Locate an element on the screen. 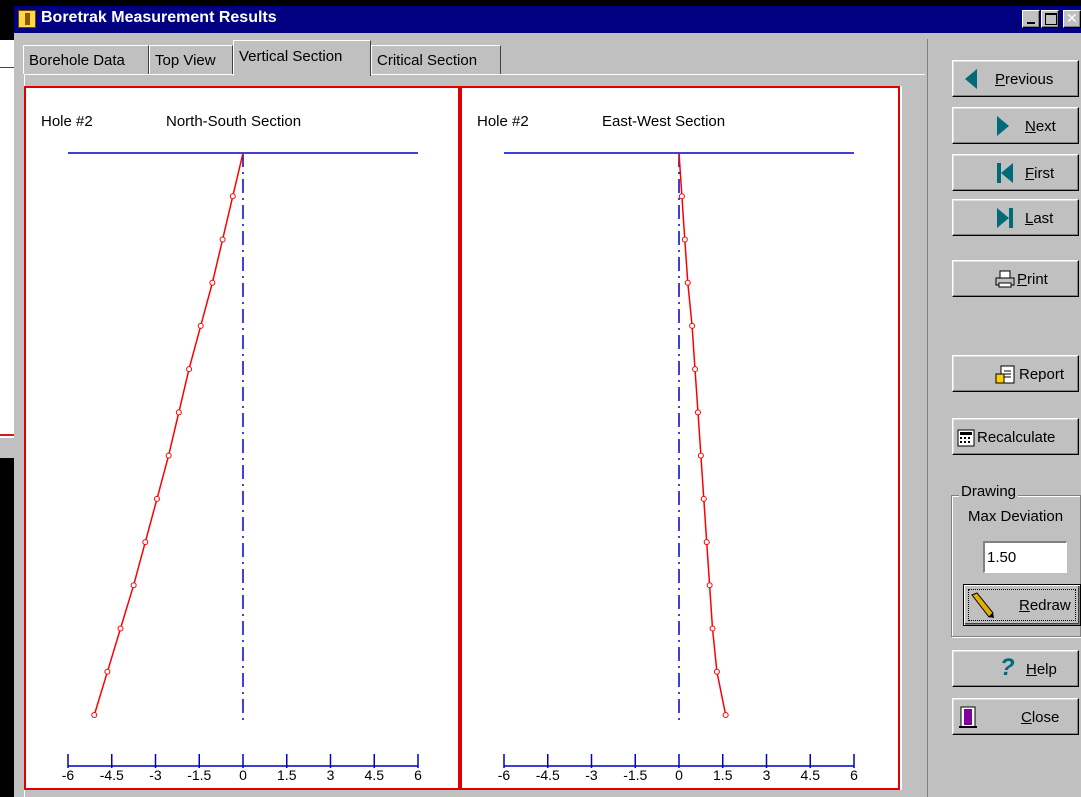 This screenshot has height=797, width=1081. focus-rectangle is located at coordinates (1022, 605).